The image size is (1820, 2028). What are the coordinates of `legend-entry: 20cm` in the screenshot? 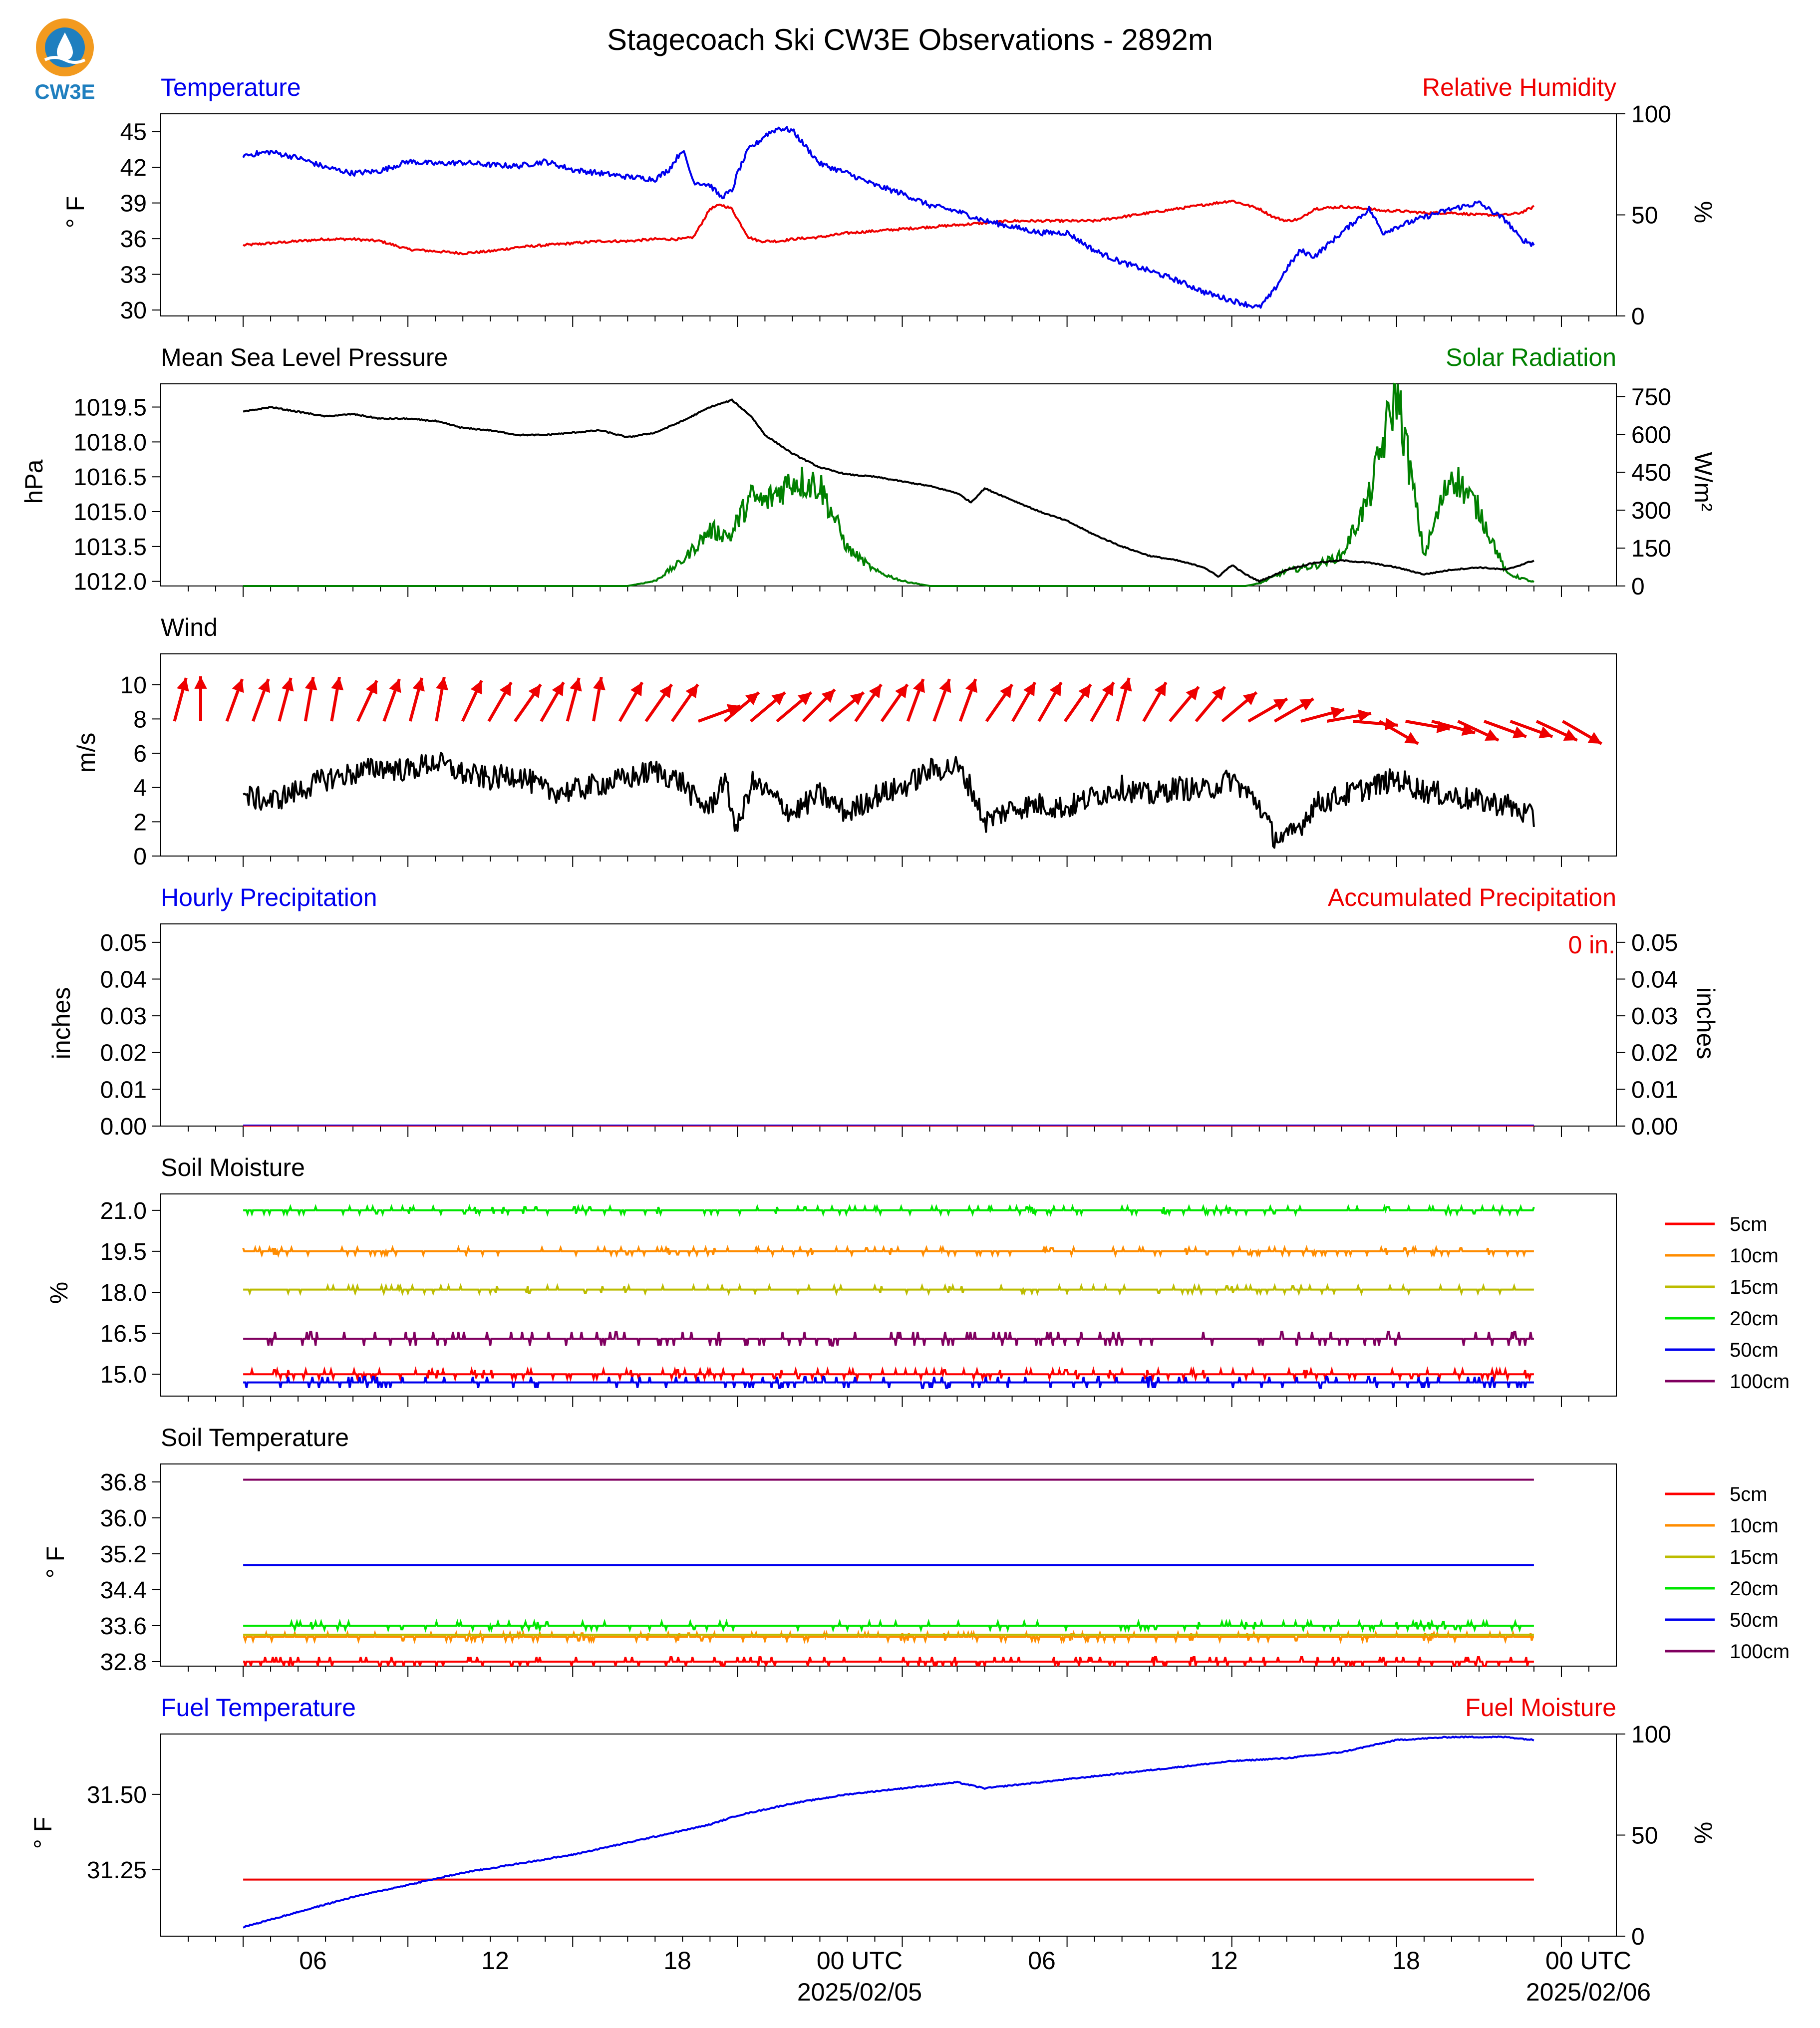 It's located at (1722, 1589).